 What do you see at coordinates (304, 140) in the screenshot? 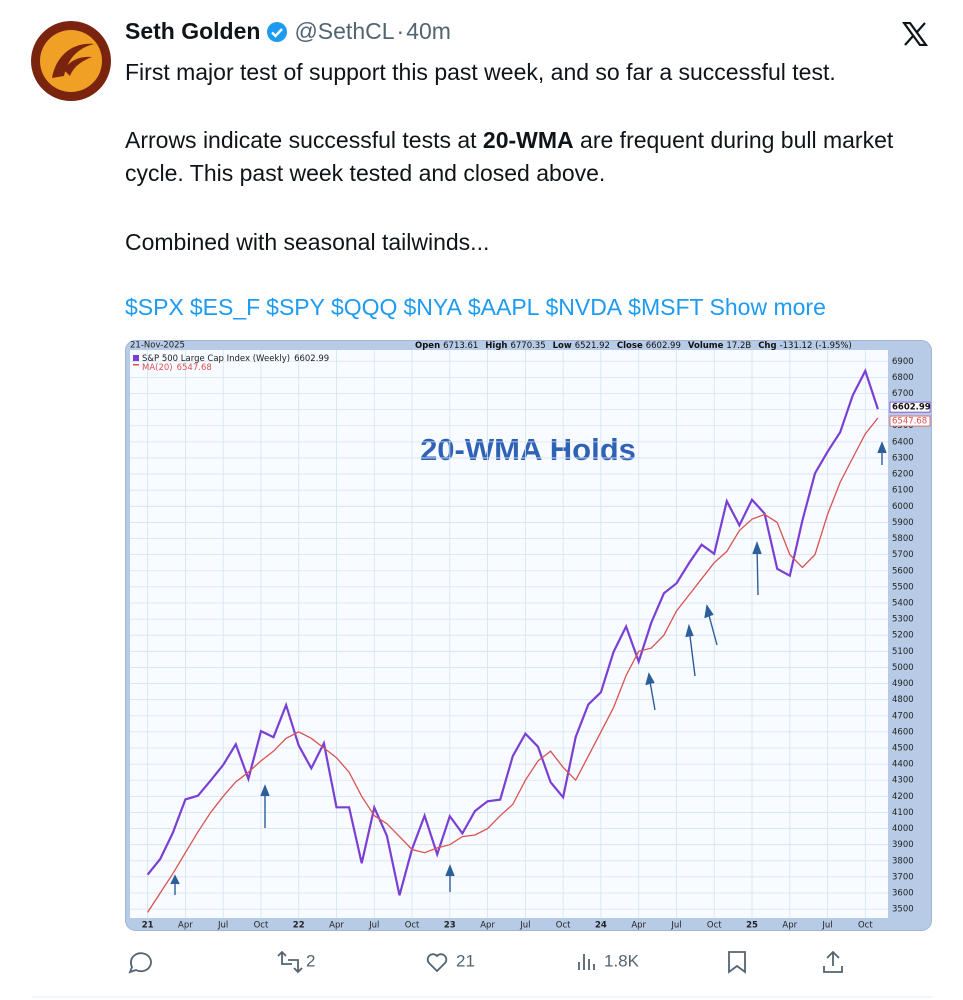
I see `text-span: Arrows indicate successful tests at` at bounding box center [304, 140].